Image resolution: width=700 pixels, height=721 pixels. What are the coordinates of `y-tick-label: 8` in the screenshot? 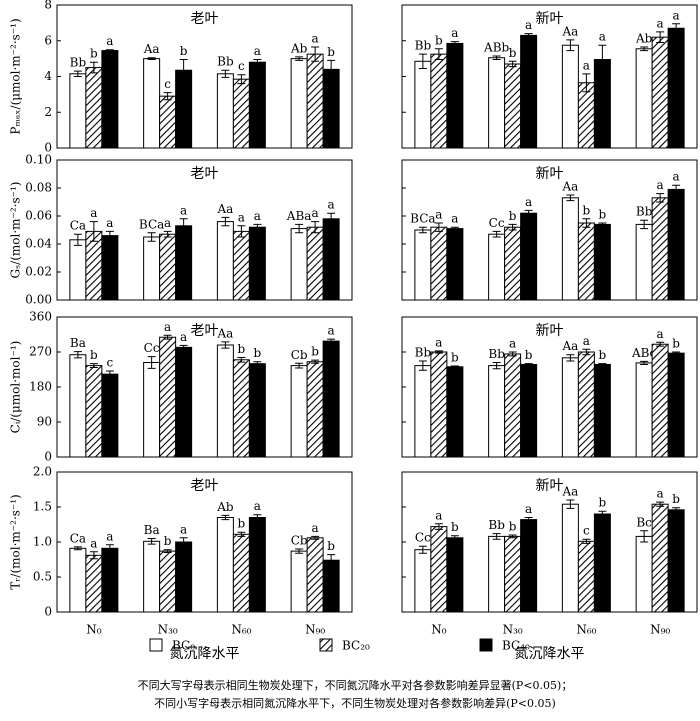 It's located at (48, 6).